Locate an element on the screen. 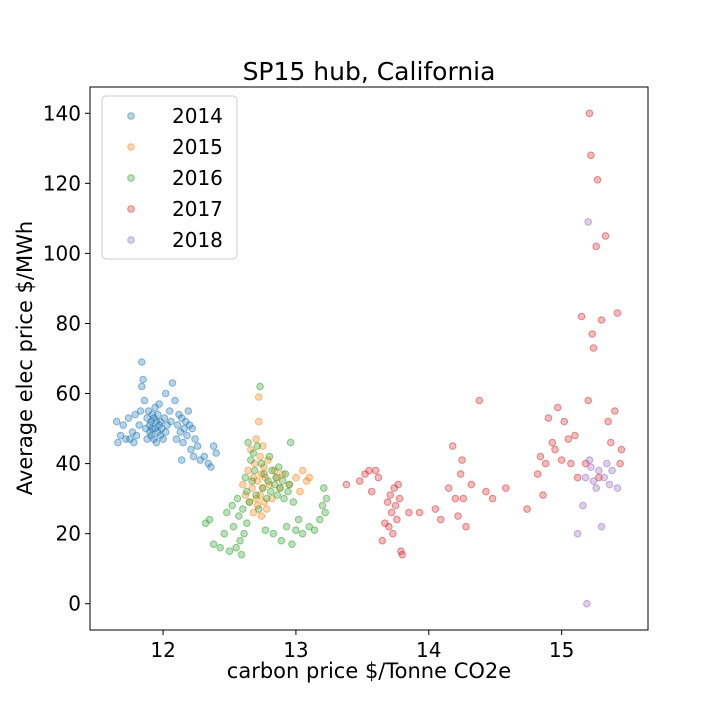  y-axis-label: Average elec price $/MWh is located at coordinates (25, 358).